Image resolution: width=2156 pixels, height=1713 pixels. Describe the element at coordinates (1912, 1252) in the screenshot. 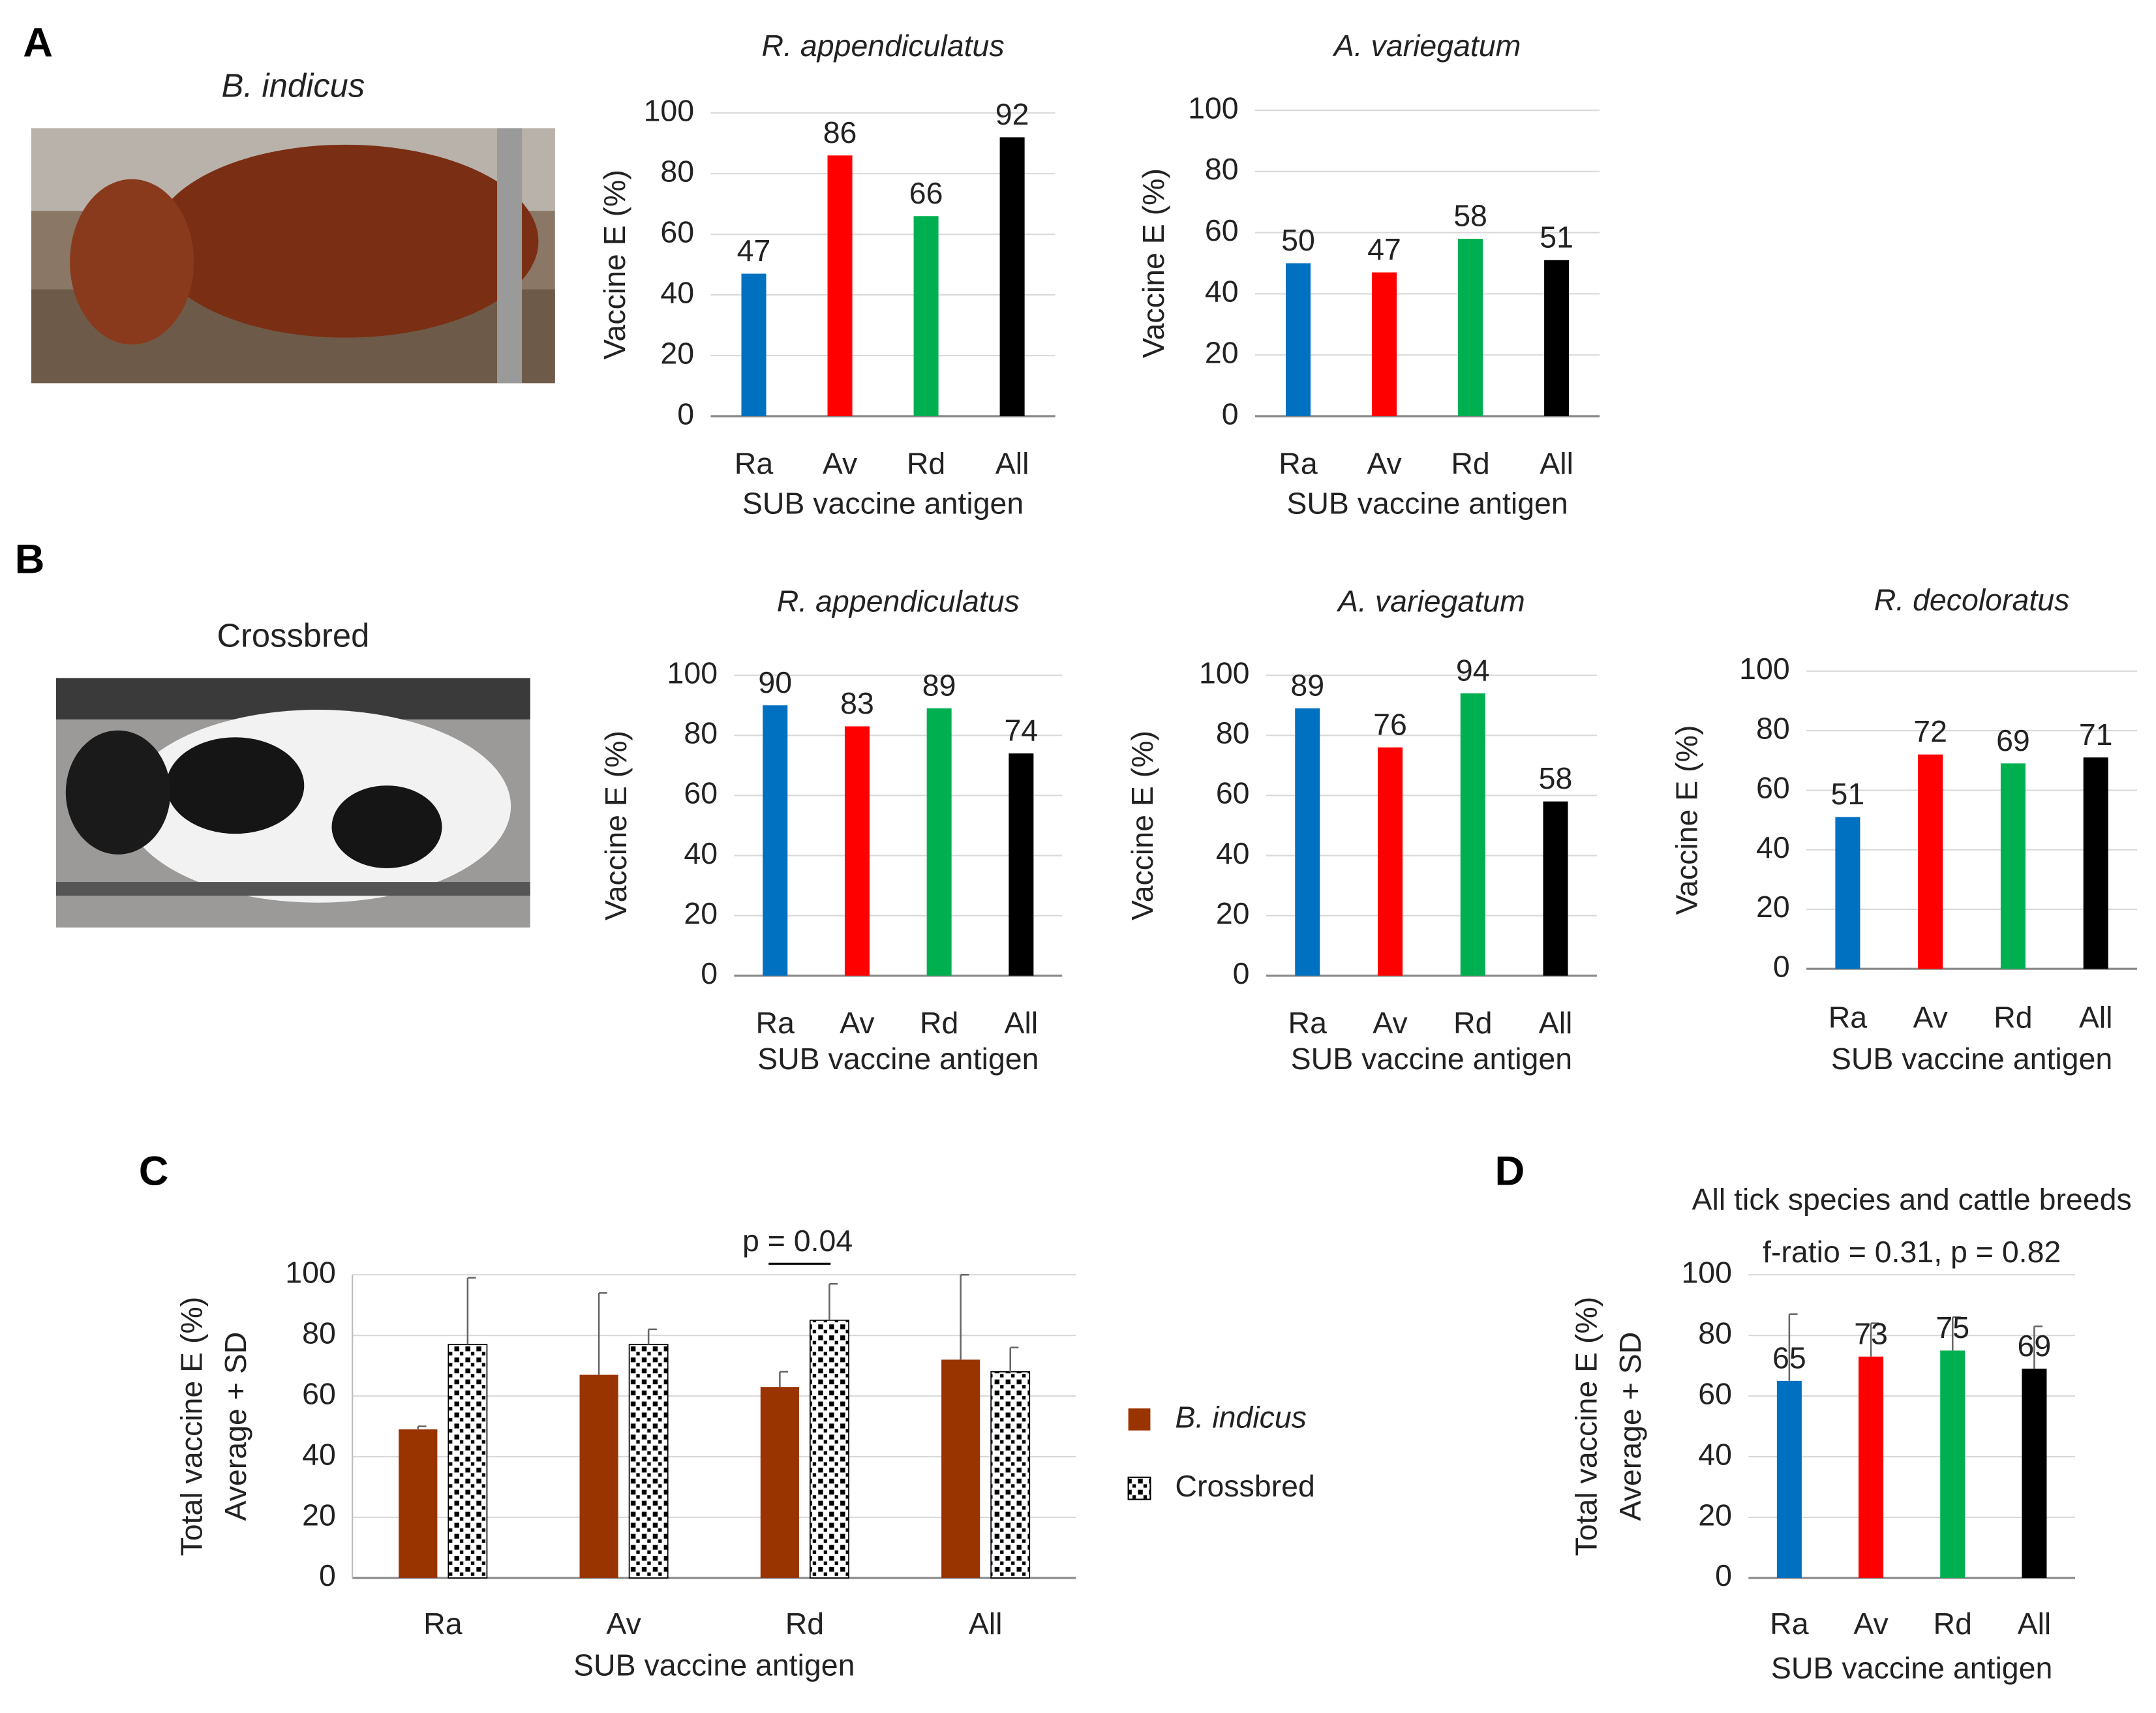

I see `chart-subtitle: f-ratio = 0.31, p = 0.82` at that location.